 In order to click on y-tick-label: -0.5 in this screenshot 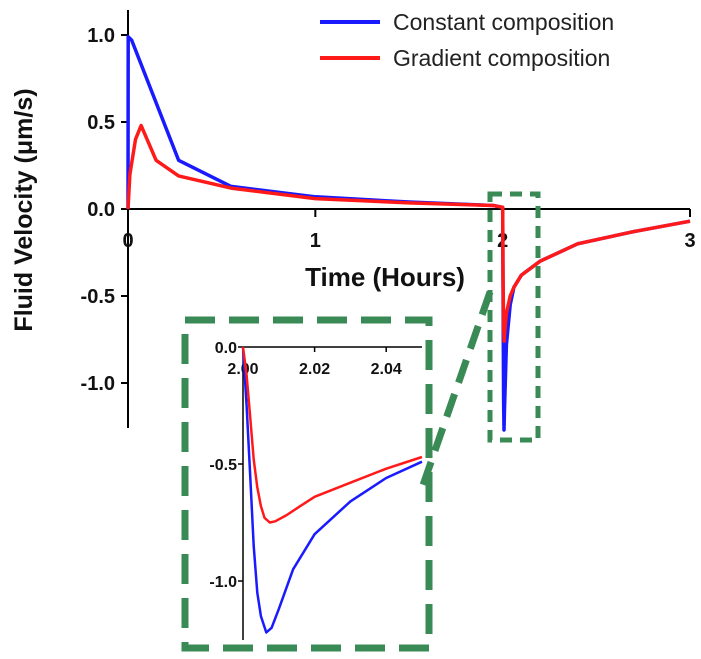, I will do `click(98, 297)`.